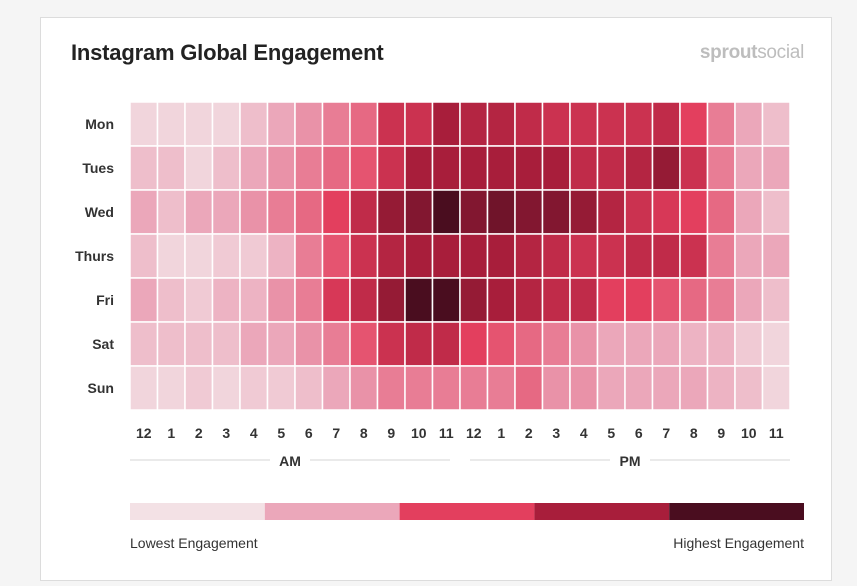  What do you see at coordinates (101, 388) in the screenshot?
I see `day-label: Sun` at bounding box center [101, 388].